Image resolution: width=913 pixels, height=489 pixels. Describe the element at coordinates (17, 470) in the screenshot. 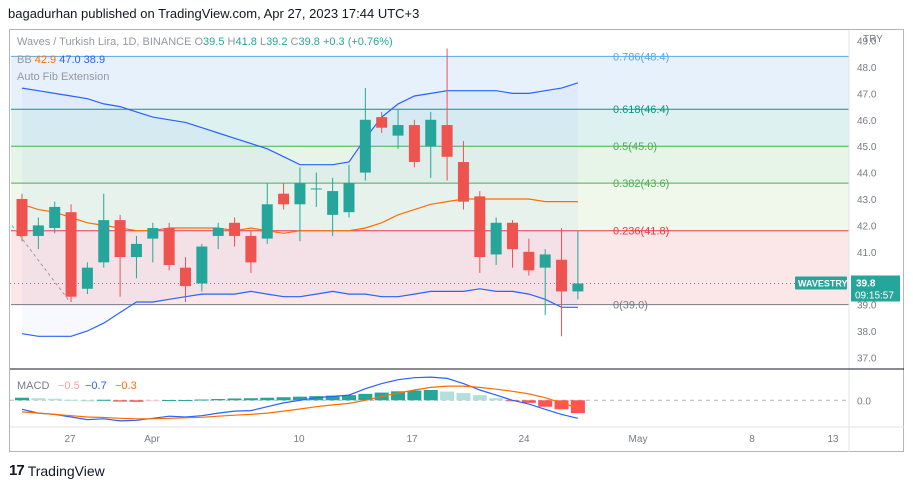

I see `tradingview-logo-icon: 17` at that location.